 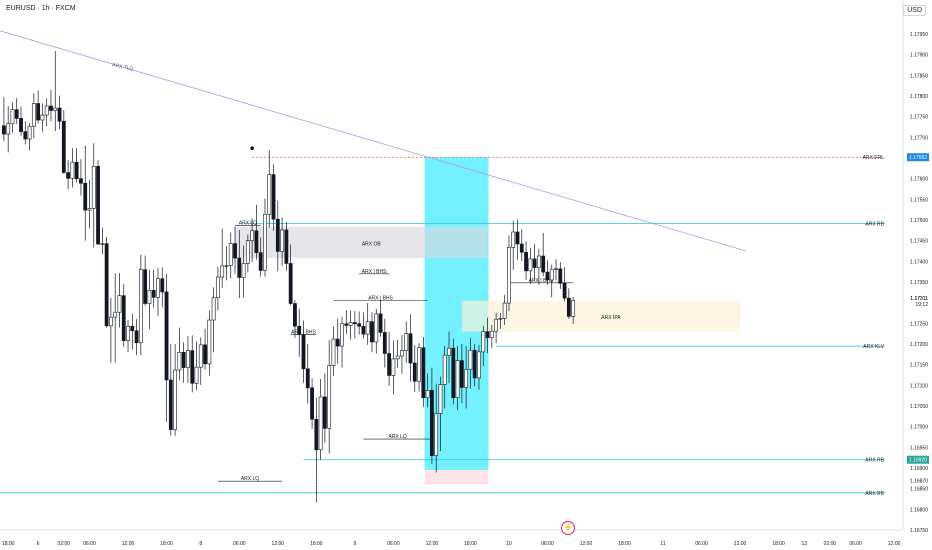 What do you see at coordinates (873, 347) in the screenshot?
I see `hline-label: ARX KLV` at bounding box center [873, 347].